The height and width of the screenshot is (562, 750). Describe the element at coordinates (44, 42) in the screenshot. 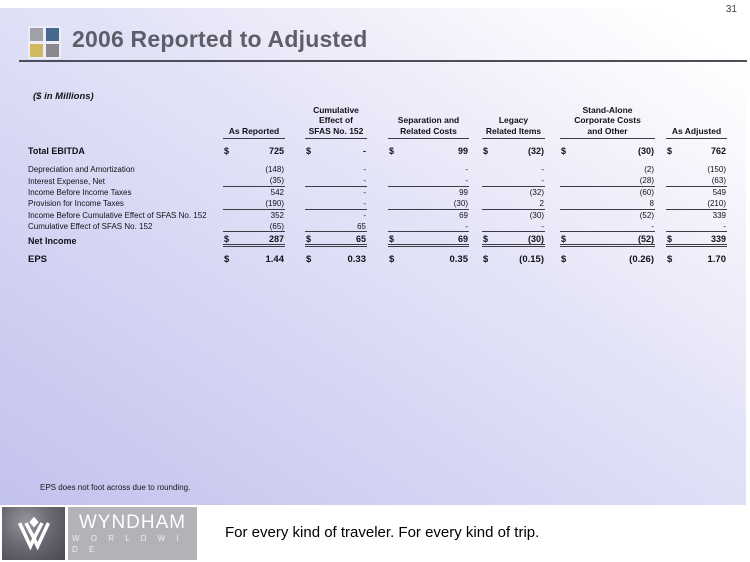

I see `title-bullet-squares-icon` at that location.